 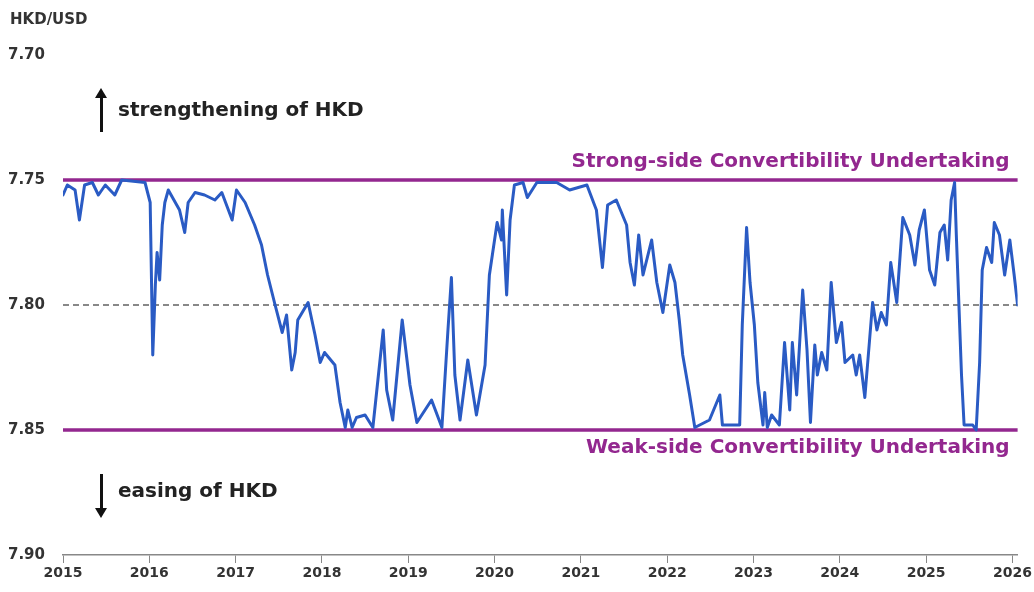 I want to click on x-tick-label: 2025, so click(x=926, y=572).